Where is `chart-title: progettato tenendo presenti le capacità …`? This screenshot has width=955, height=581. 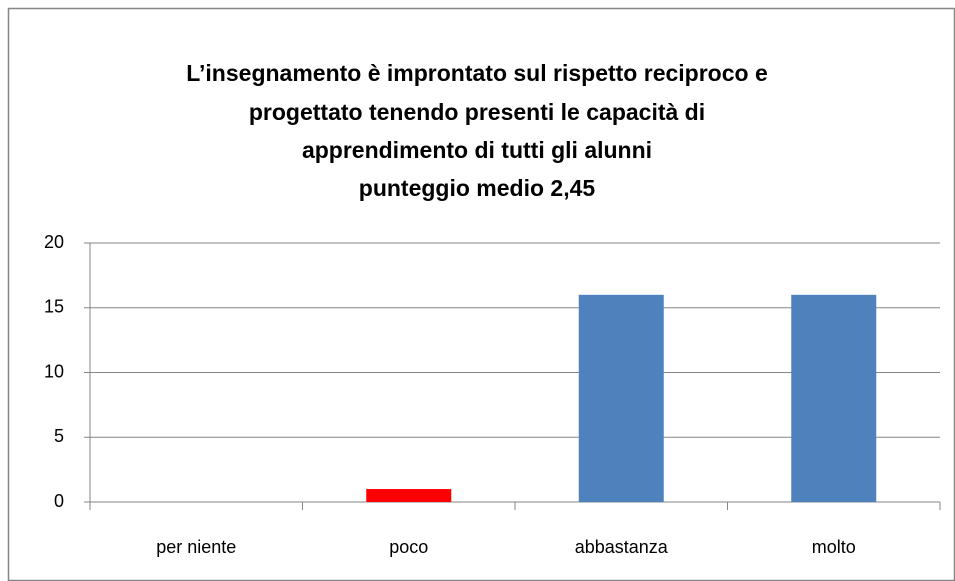 chart-title: progettato tenendo presenti le capacità … is located at coordinates (477, 112).